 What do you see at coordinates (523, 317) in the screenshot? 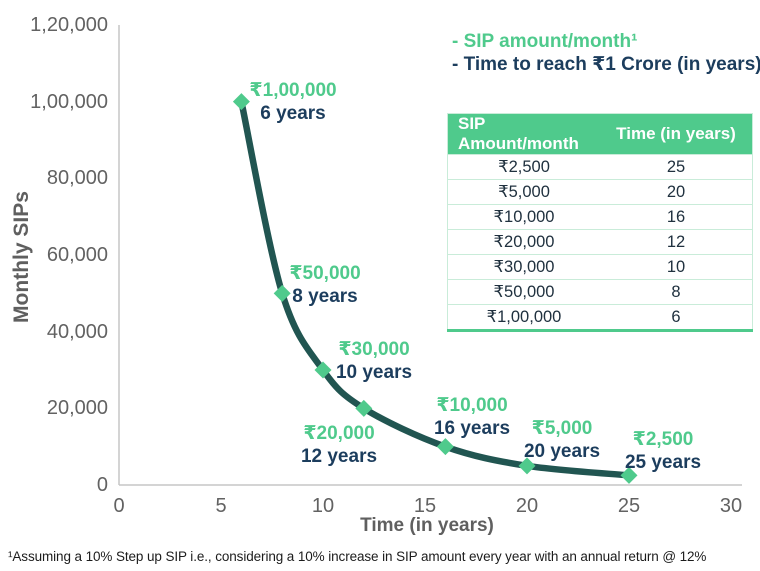
I see `sip-amount-cell: ₹1,00,000` at bounding box center [523, 317].